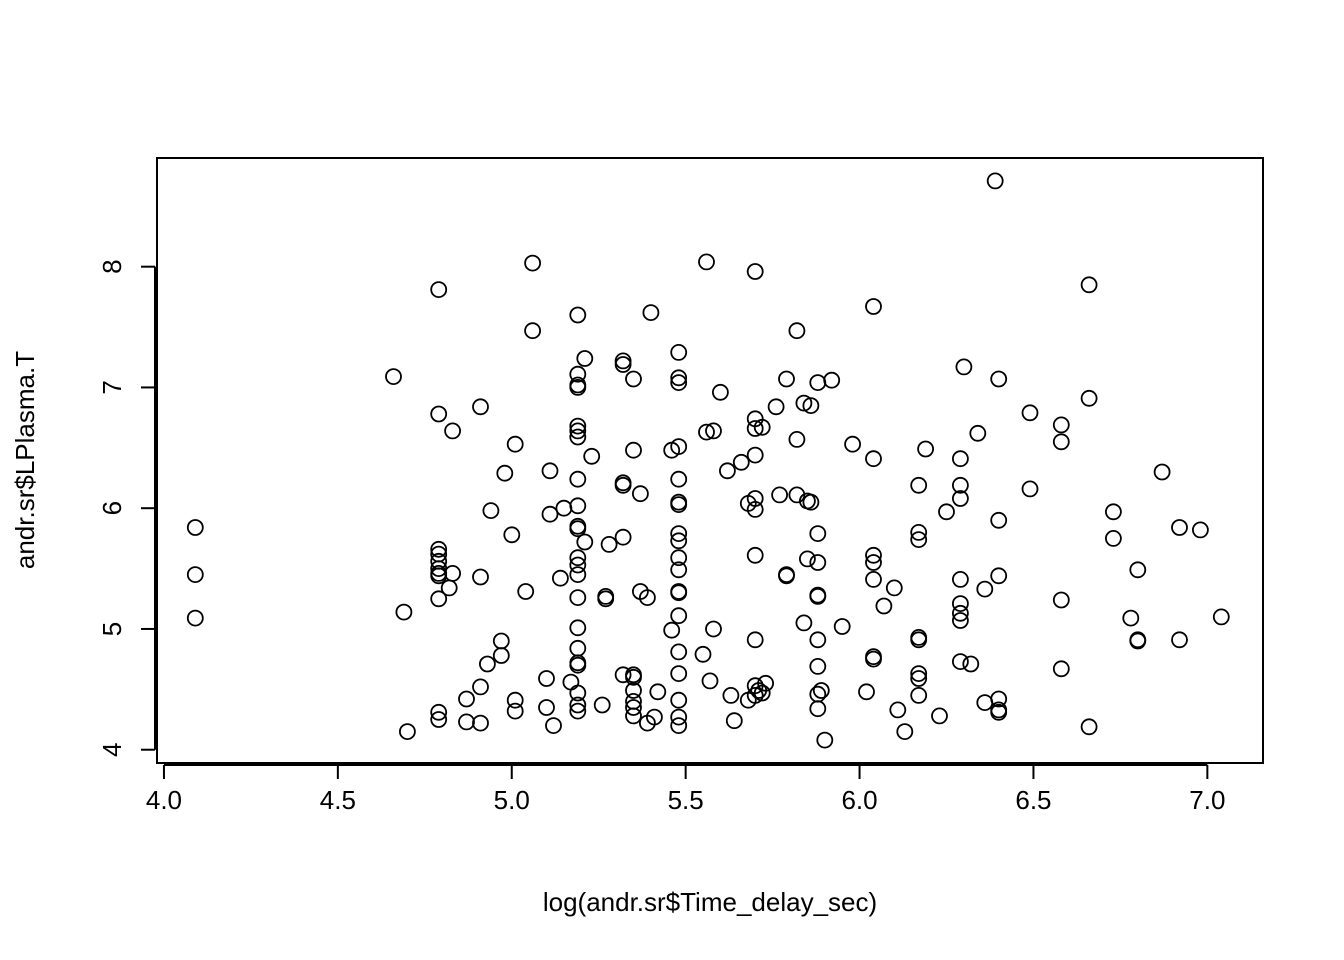 The height and width of the screenshot is (960, 1344). Describe the element at coordinates (512, 800) in the screenshot. I see `x-tick-label: 5.0` at that location.